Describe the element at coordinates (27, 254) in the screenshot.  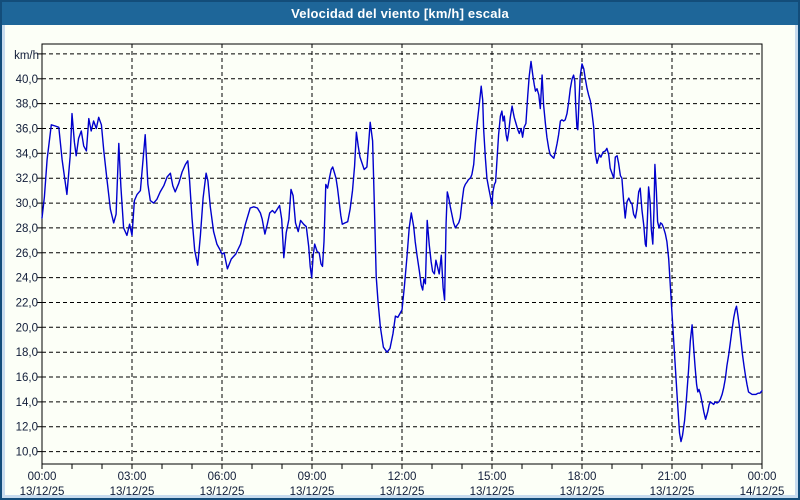
I see `y-tick-label: 26,0` at that location.